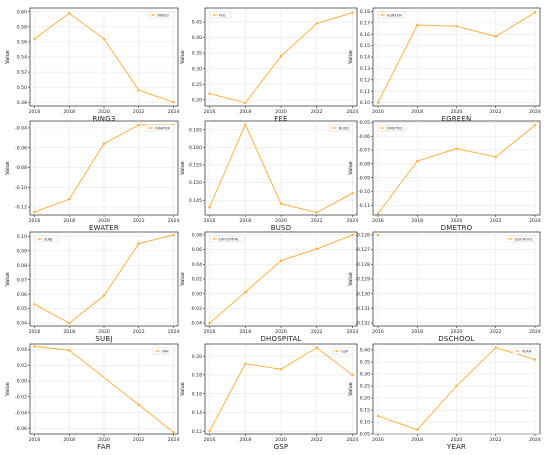 Image resolution: width=550 pixels, height=455 pixels. I want to click on y-tick-label: 0.05, so click(365, 435).